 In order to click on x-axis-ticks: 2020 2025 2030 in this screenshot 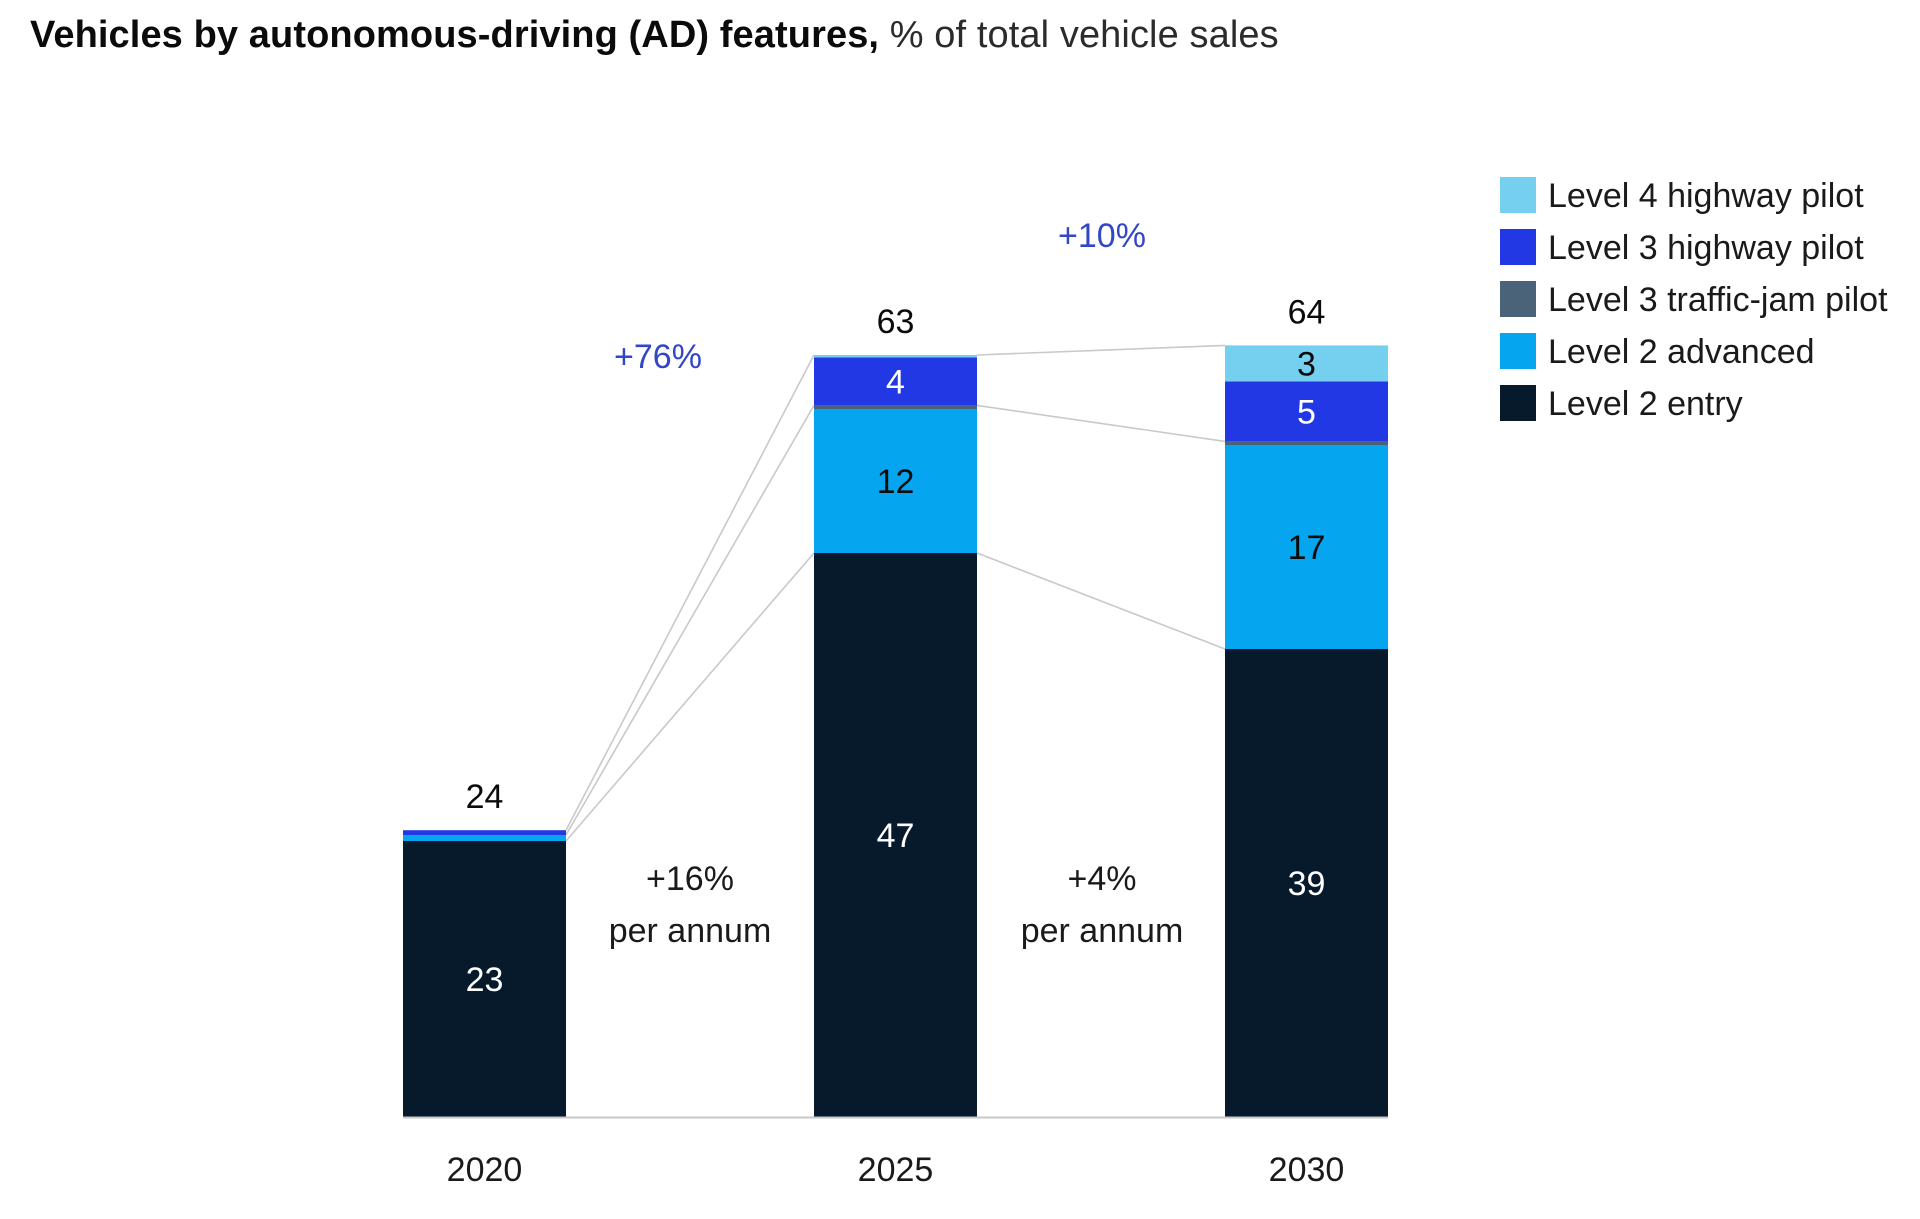, I will do `click(896, 1170)`.